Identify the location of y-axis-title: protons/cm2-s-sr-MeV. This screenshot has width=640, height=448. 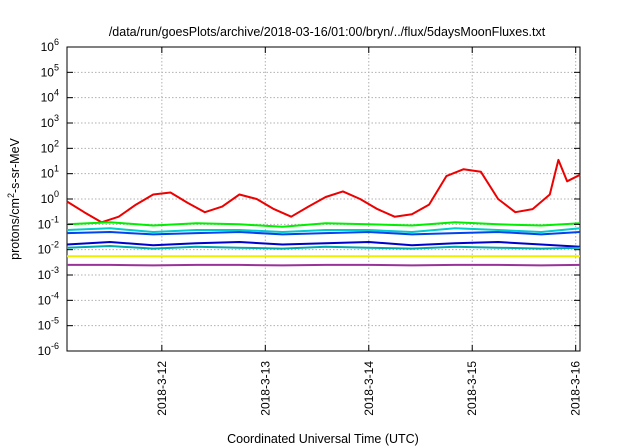
(14, 198).